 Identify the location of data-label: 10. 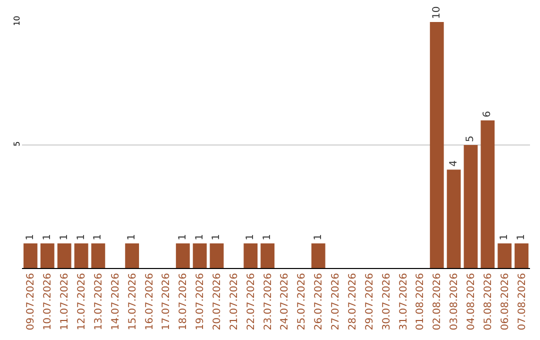
(436, 12).